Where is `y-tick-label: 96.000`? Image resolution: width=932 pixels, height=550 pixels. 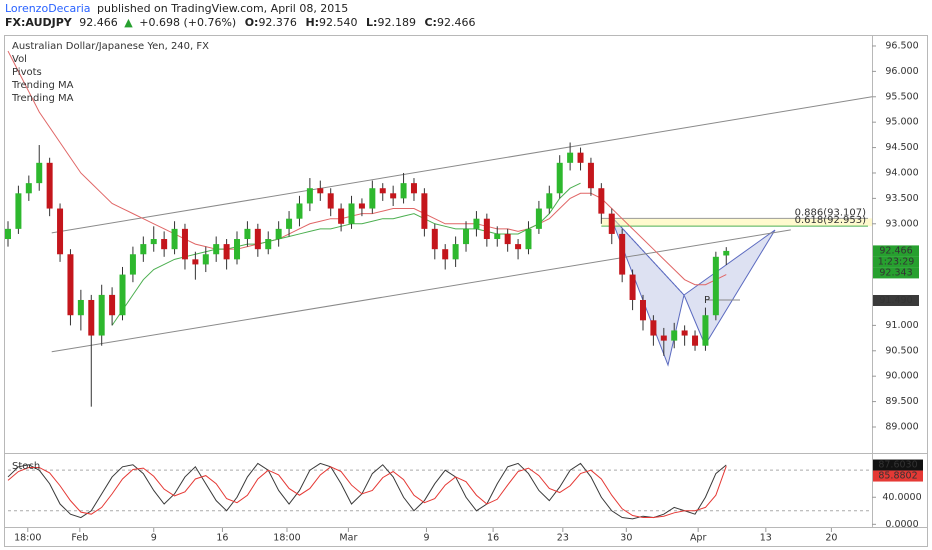 y-tick-label: 96.000 is located at coordinates (901, 71).